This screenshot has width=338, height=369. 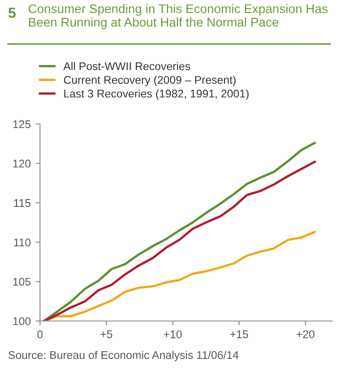 I want to click on y-tick-label: 110, so click(x=22, y=242).